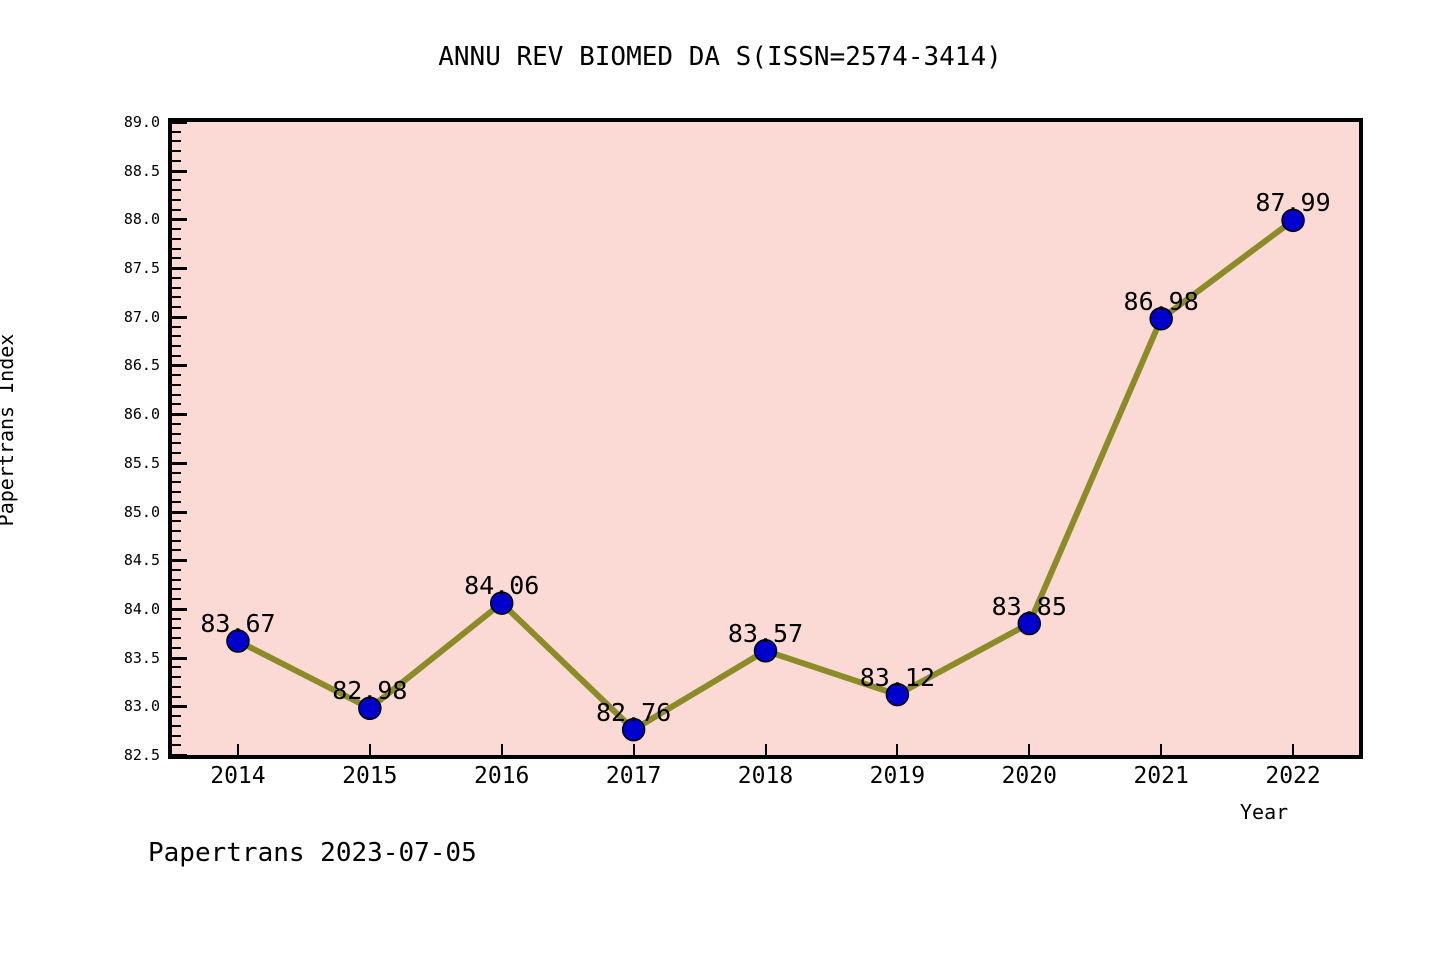 This screenshot has height=960, width=1440. I want to click on y-tick-label: 88.5, so click(141, 170).